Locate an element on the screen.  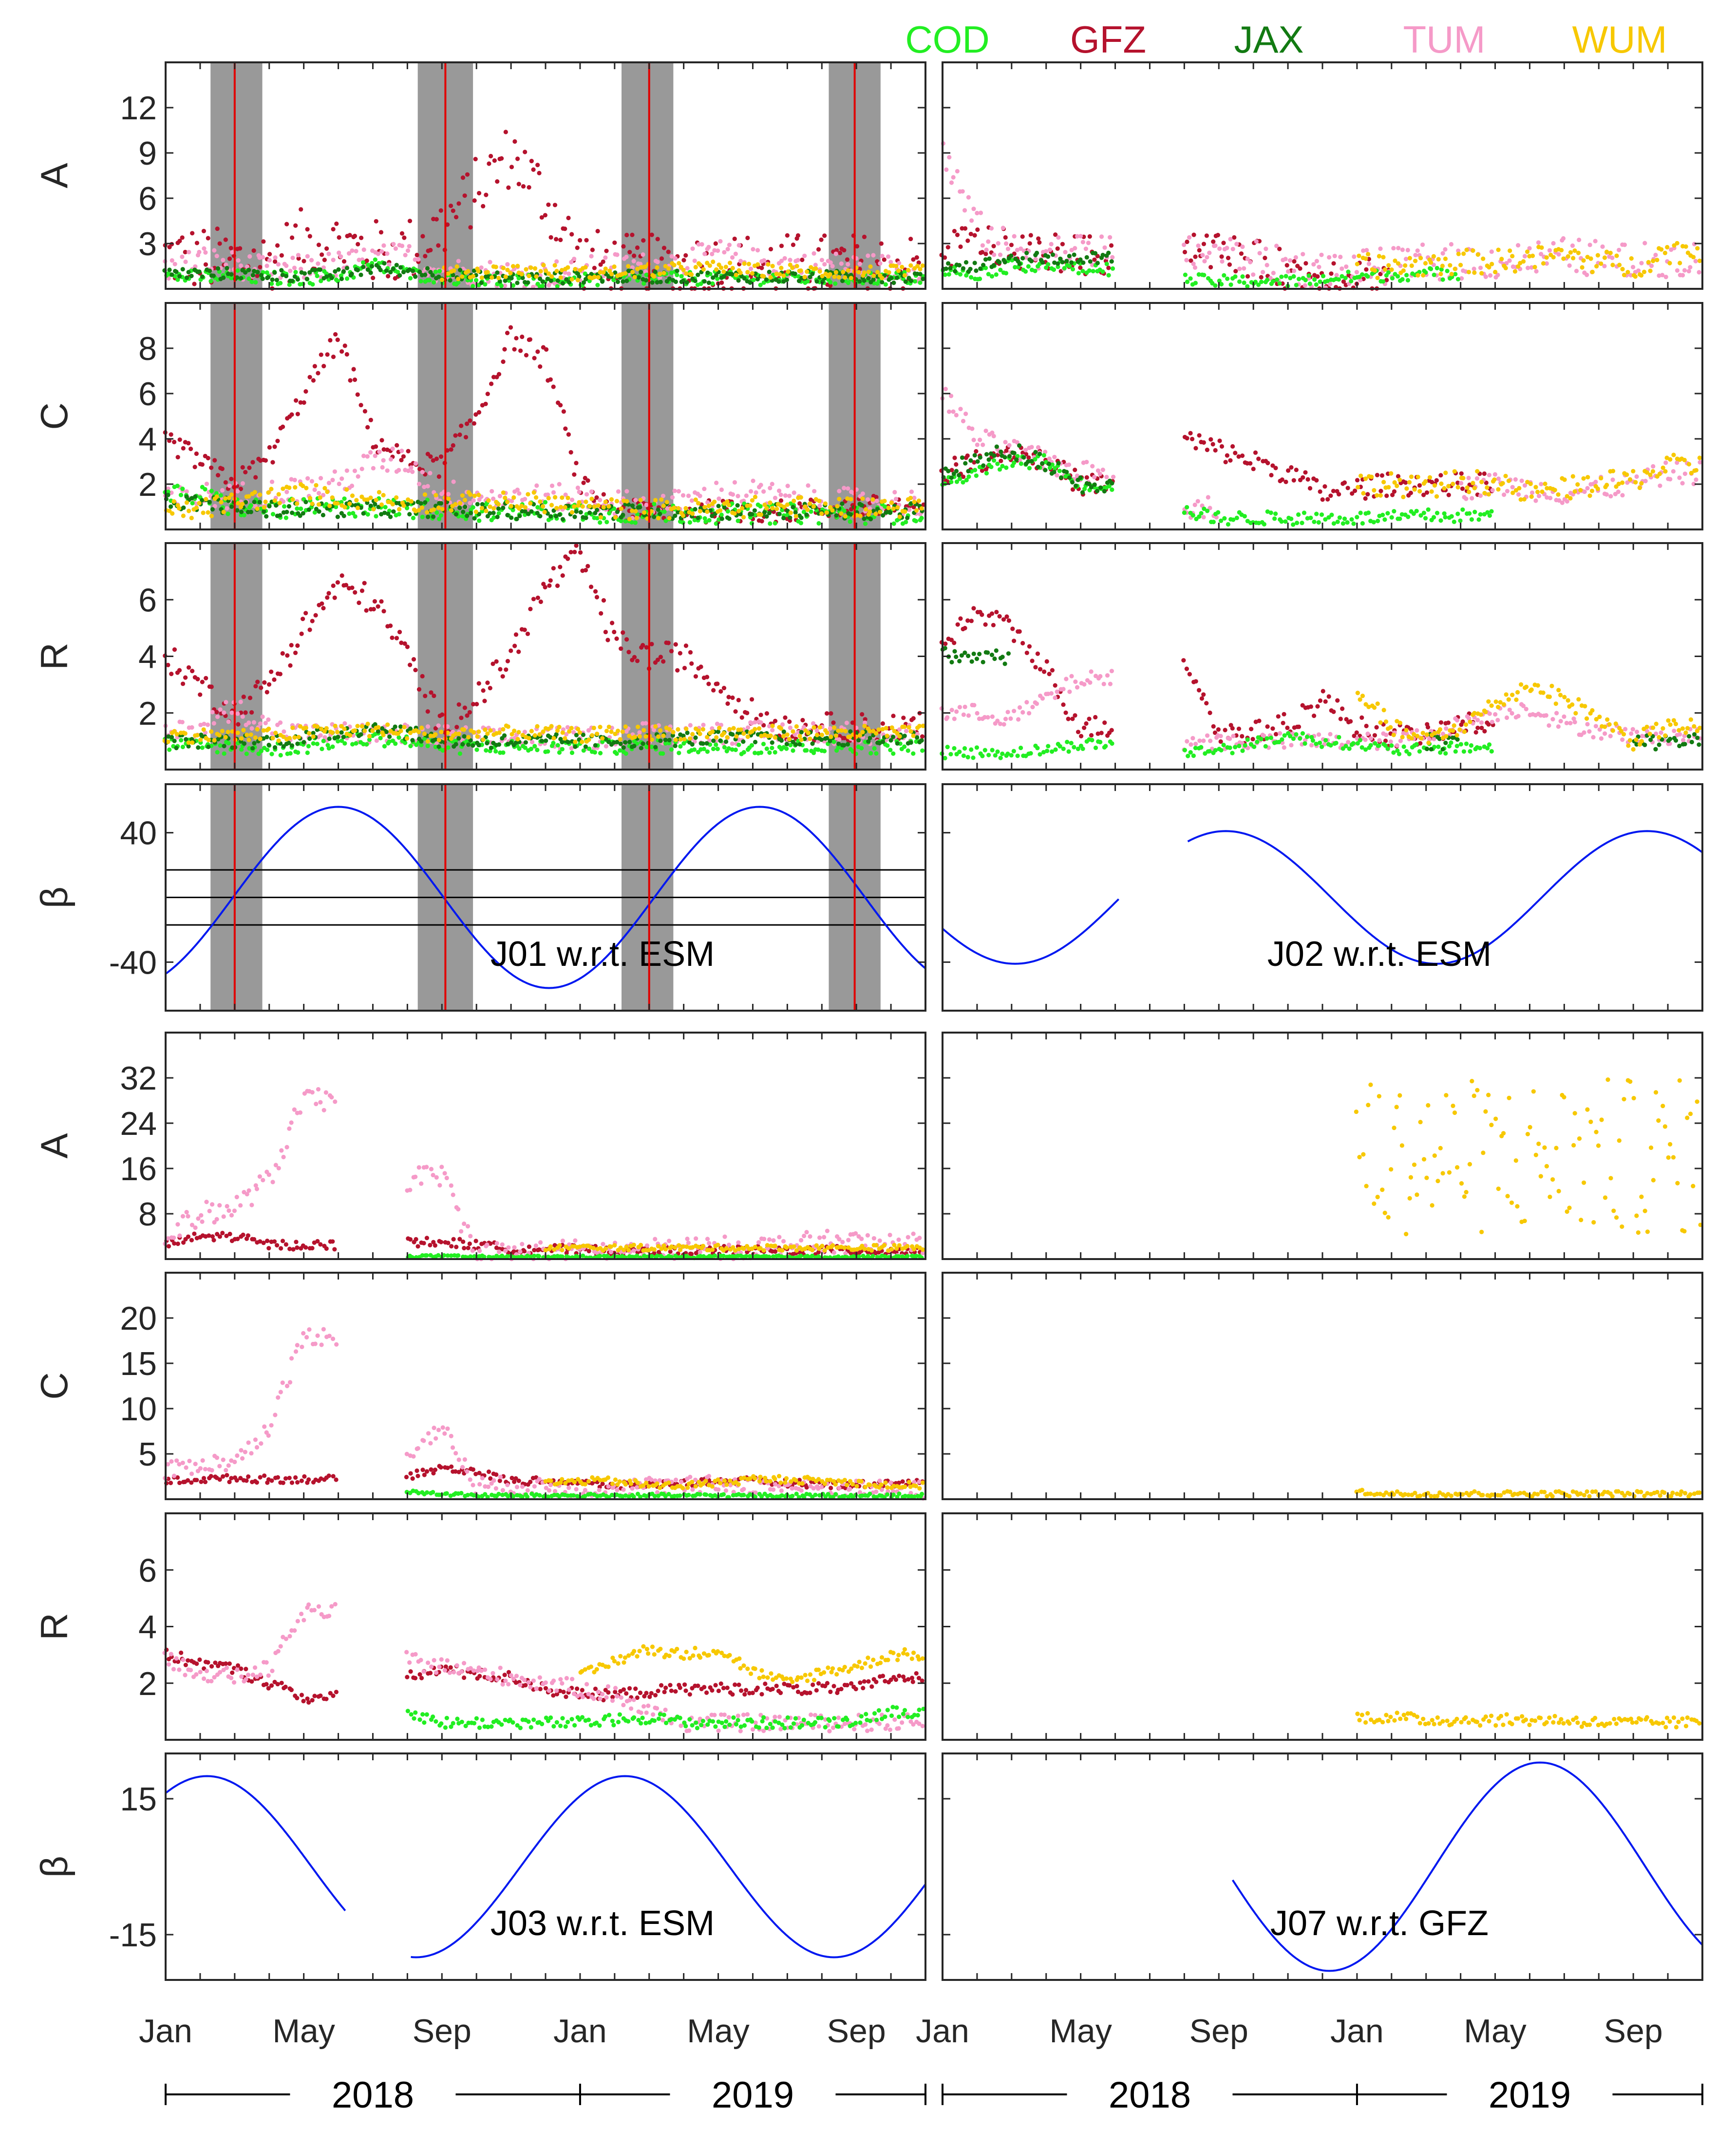
y-tick-label: 40 is located at coordinates (138, 833).